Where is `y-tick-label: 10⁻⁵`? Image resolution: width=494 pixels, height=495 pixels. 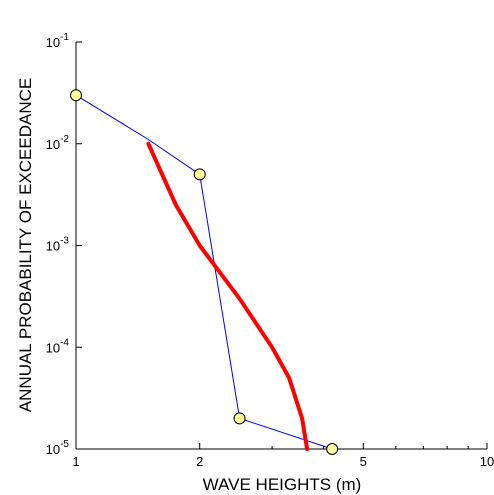 y-tick-label: 10⁻⁵ is located at coordinates (58, 448).